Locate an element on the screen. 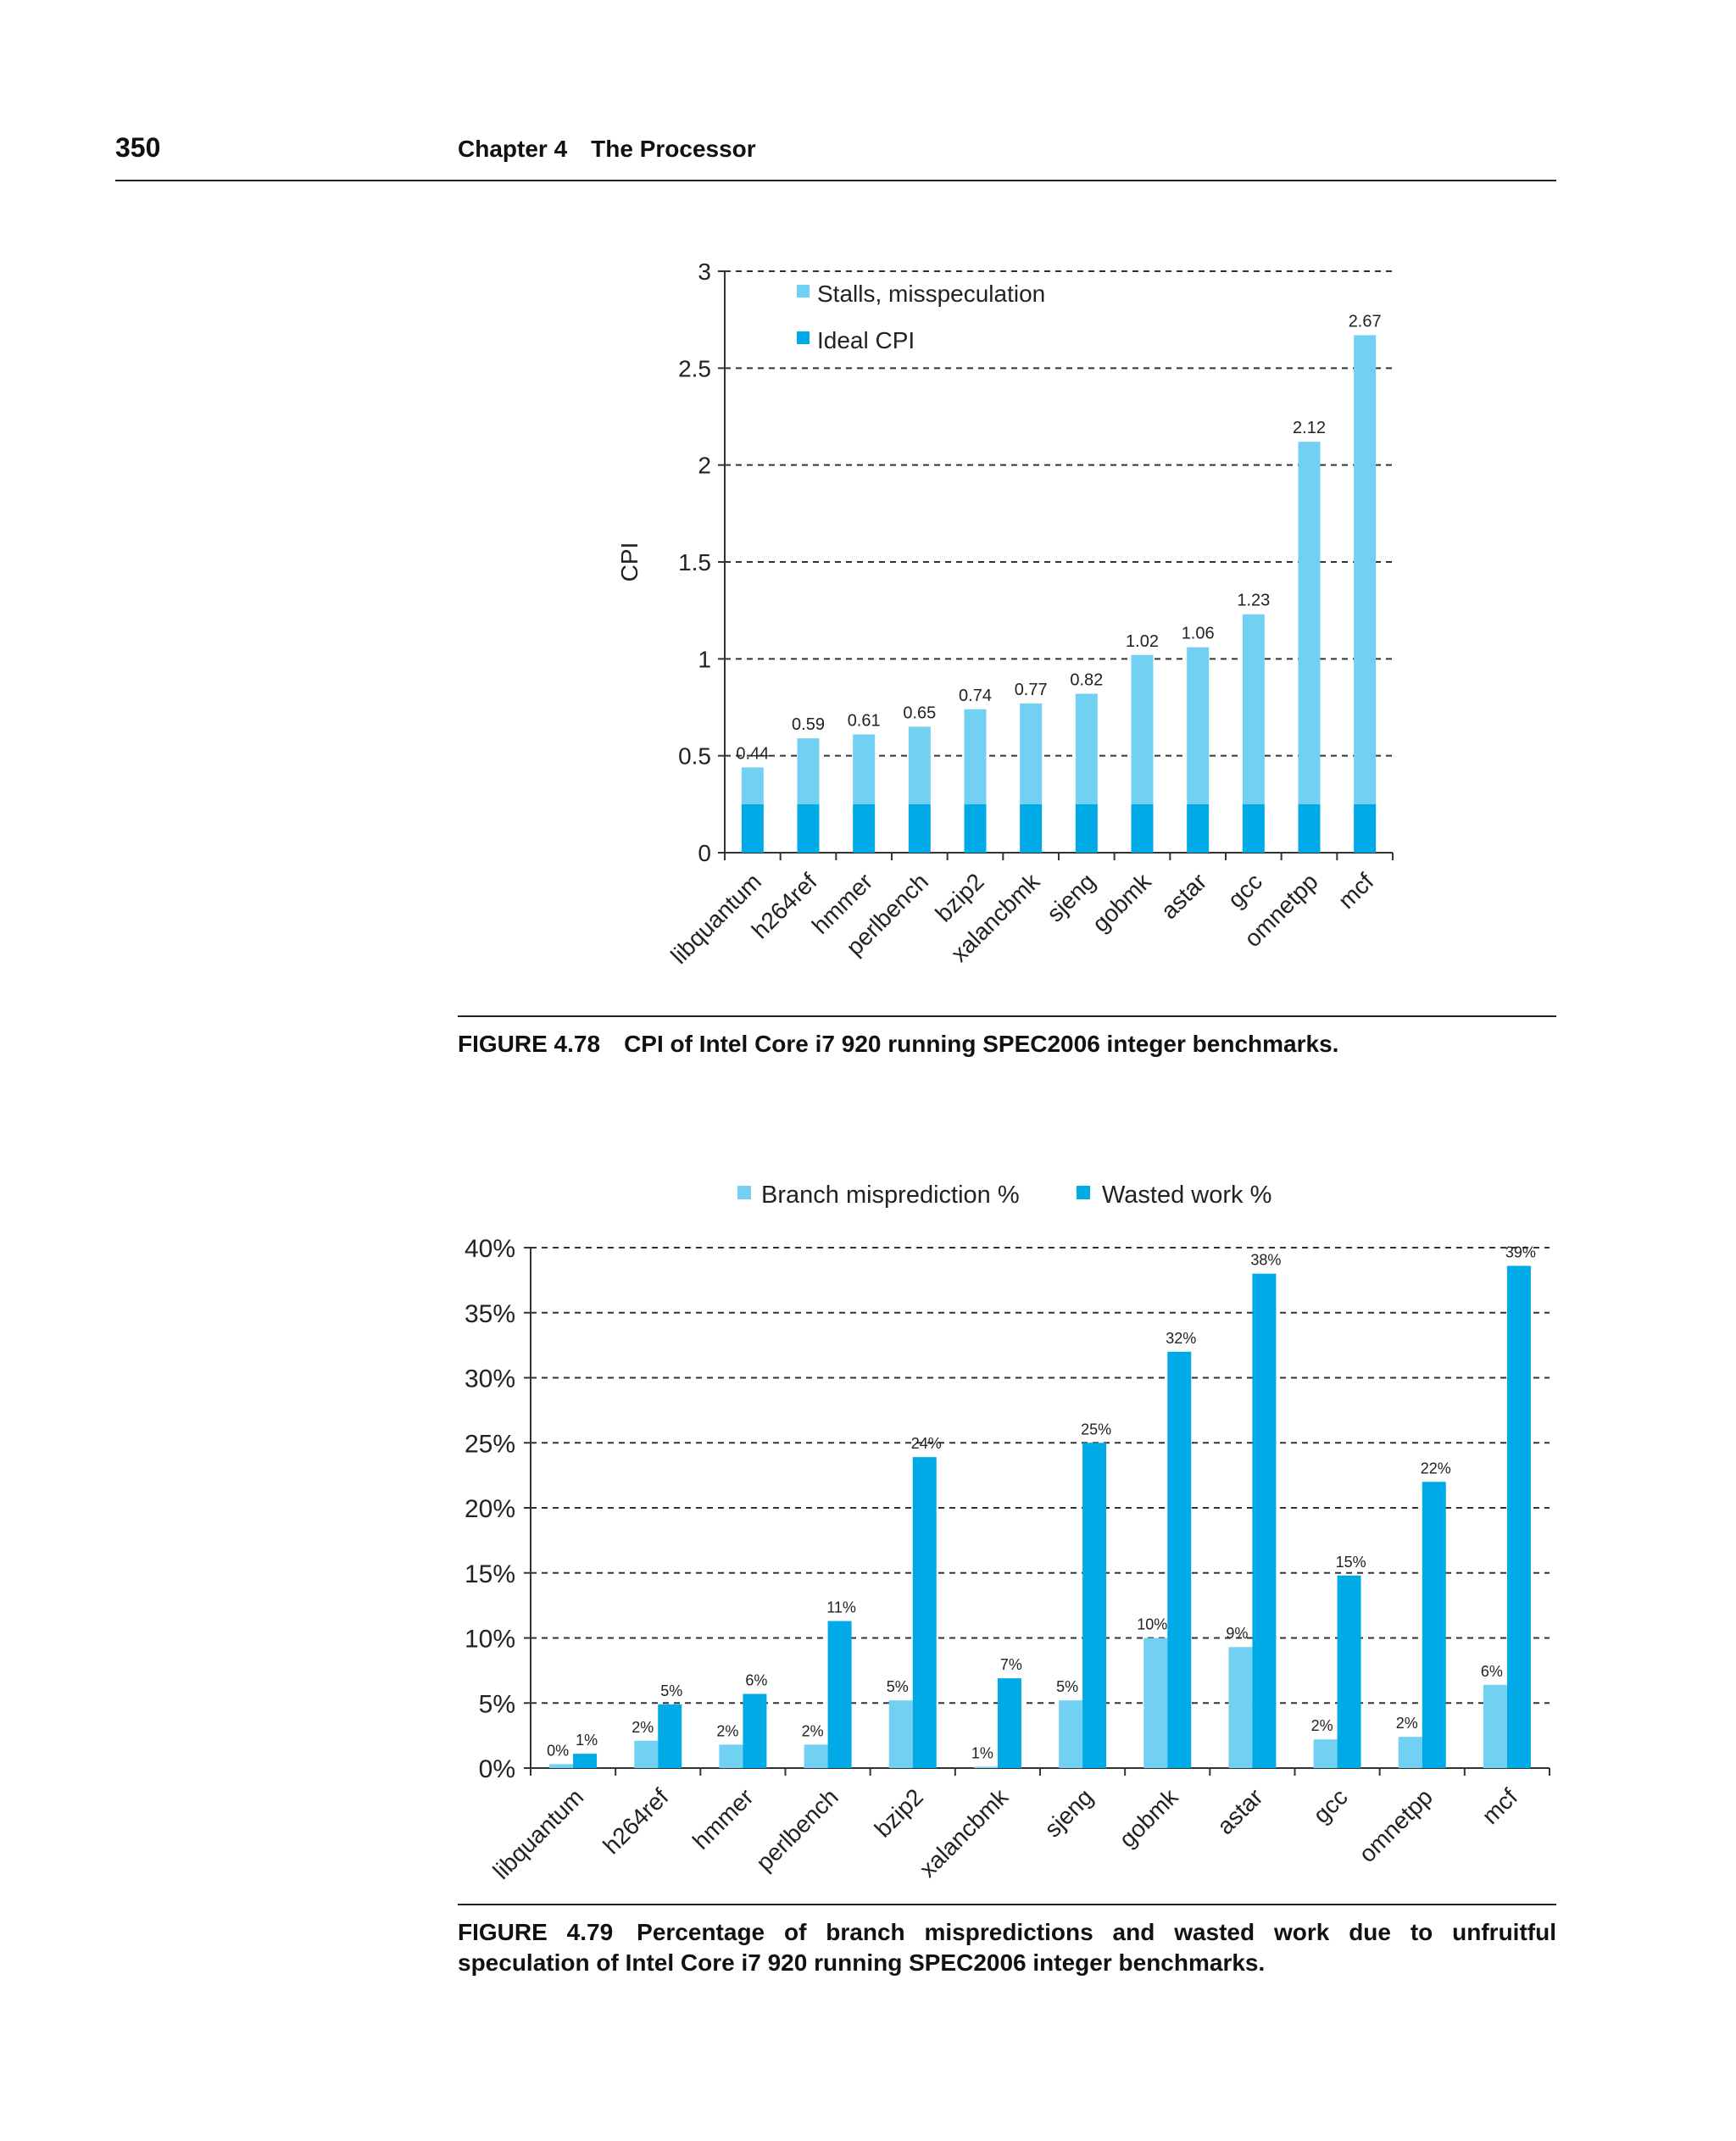 The width and height of the screenshot is (1736, 2141). bar-branch-omnetpp is located at coordinates (1410, 1752).